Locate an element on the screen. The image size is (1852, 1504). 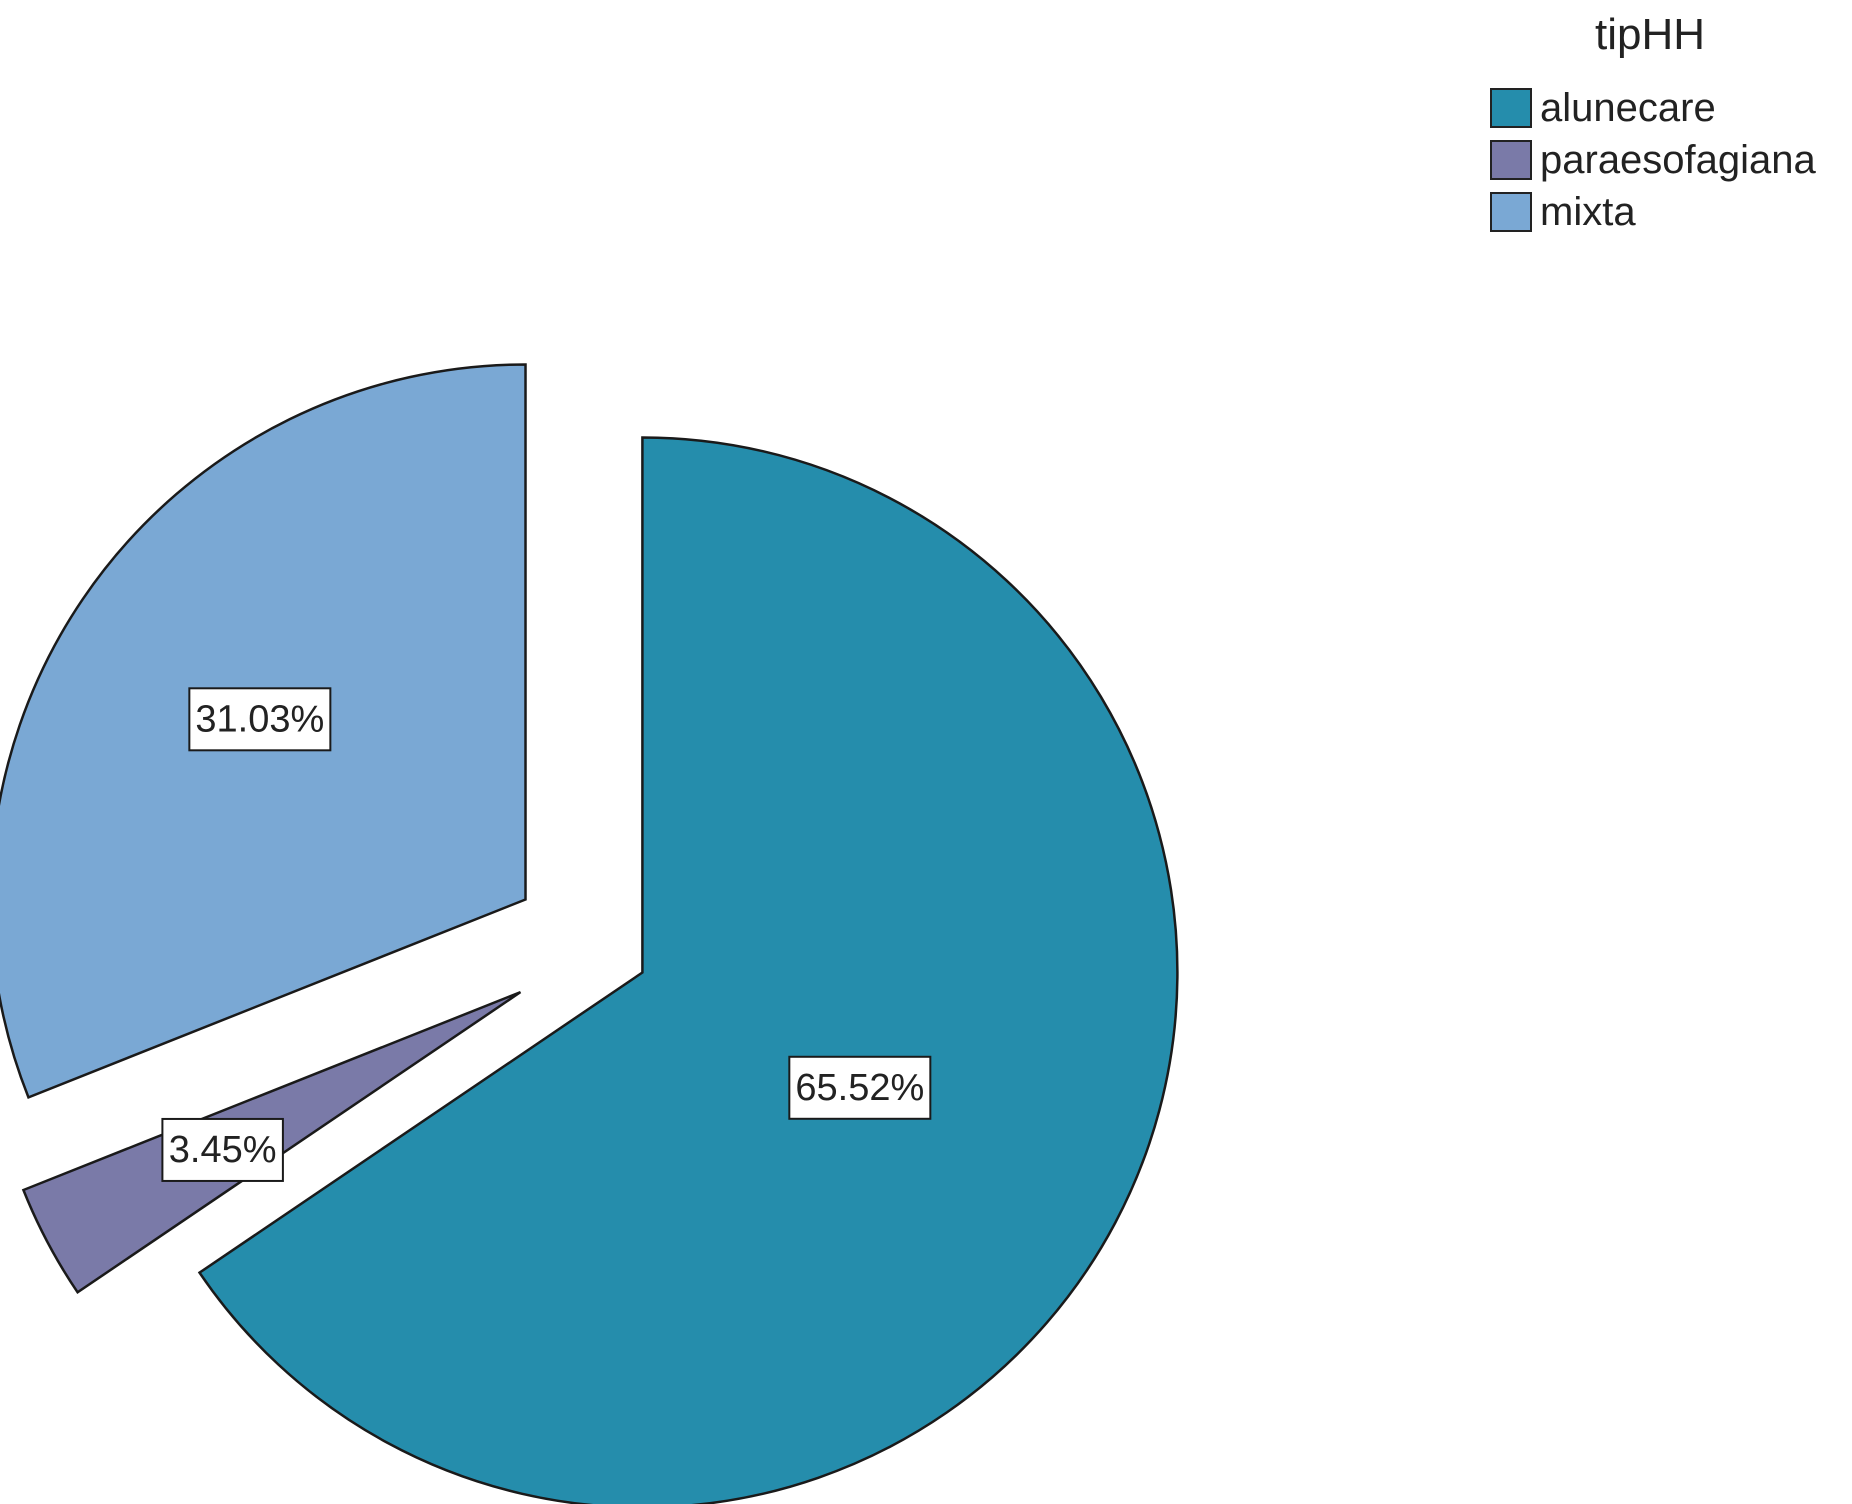
legend-item-paraesofagiana: paraesofagiana is located at coordinates (1670, 160).